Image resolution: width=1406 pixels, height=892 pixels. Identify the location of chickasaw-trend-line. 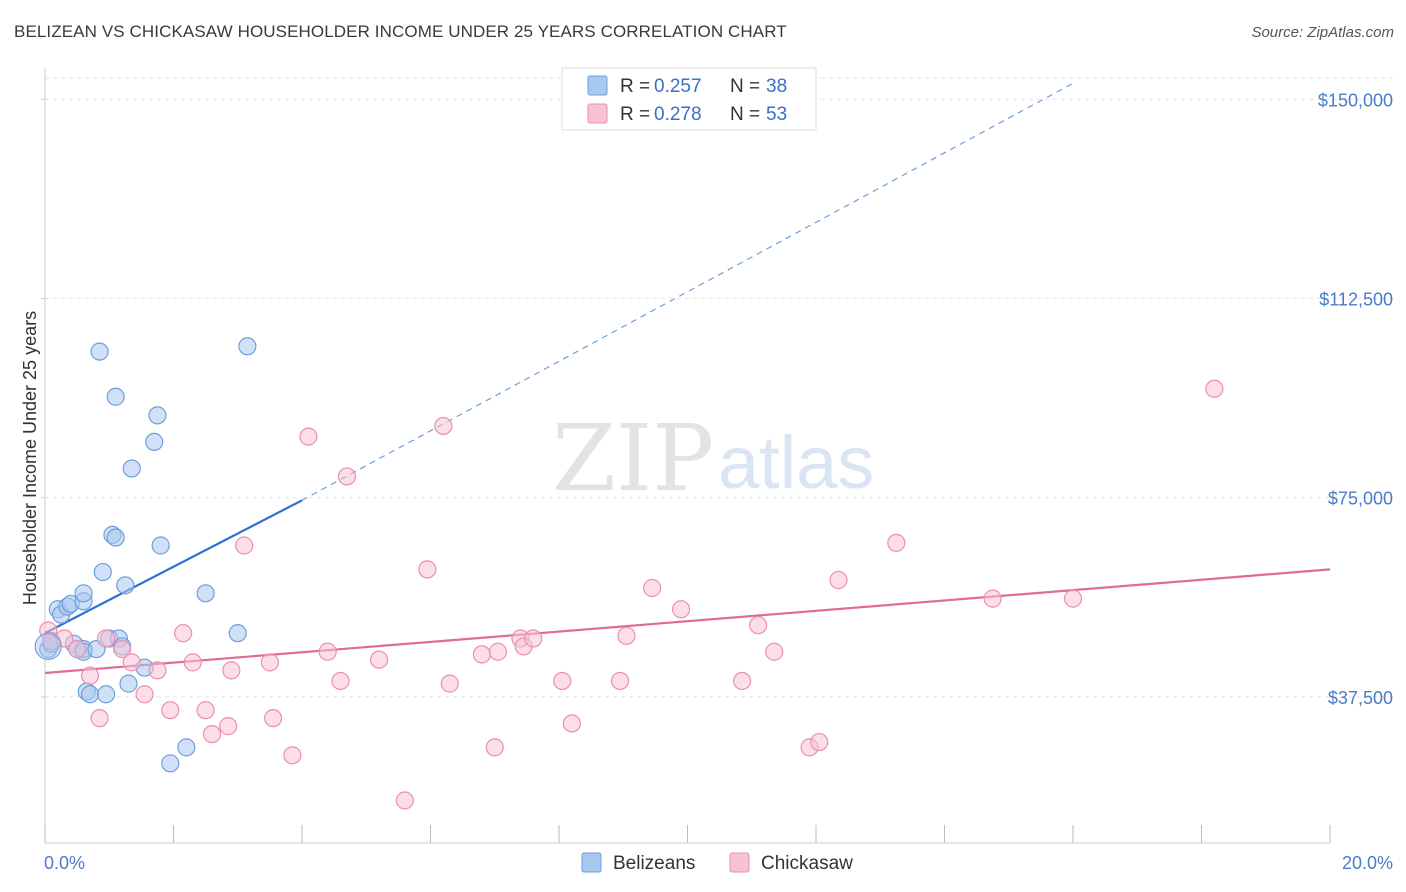
(687, 621).